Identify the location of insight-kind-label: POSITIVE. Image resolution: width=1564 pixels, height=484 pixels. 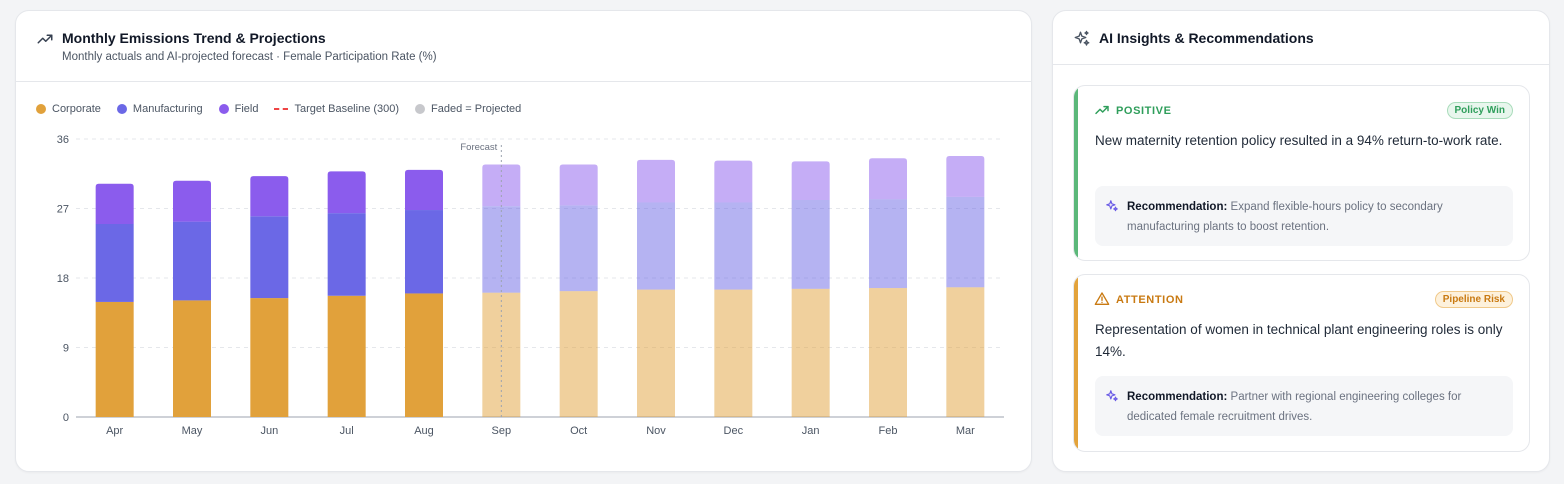
(1144, 111).